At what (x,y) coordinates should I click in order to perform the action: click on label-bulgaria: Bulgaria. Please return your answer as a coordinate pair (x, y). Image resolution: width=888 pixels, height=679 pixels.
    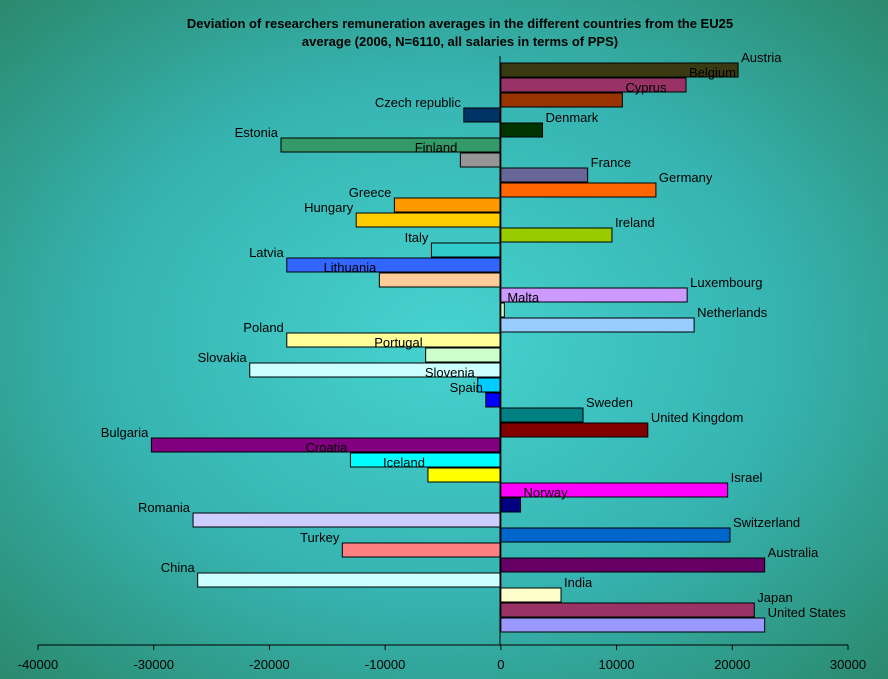
    Looking at the image, I should click on (125, 432).